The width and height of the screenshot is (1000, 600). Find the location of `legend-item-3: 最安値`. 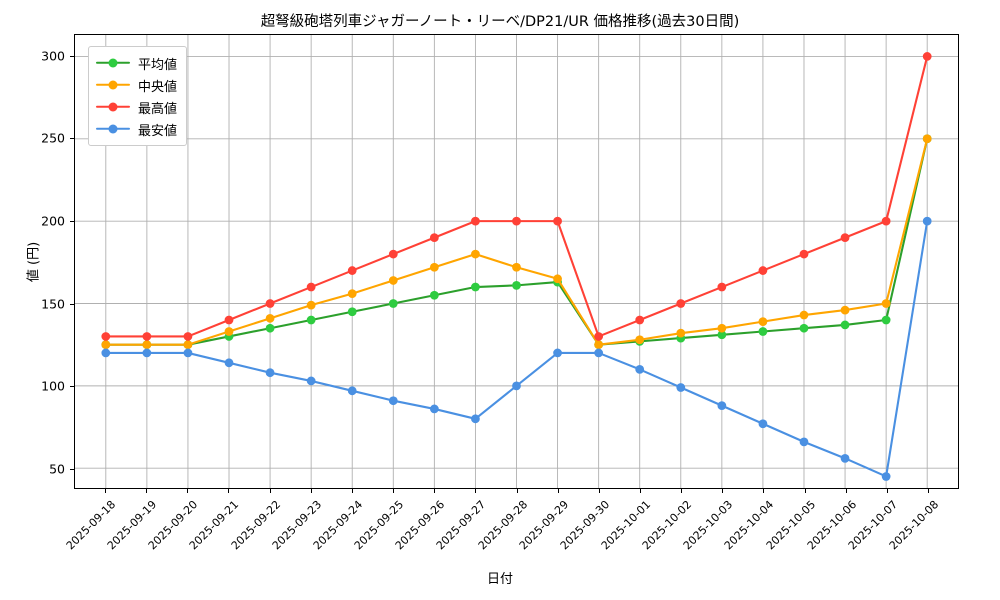

legend-item-3: 最安値 is located at coordinates (136, 129).